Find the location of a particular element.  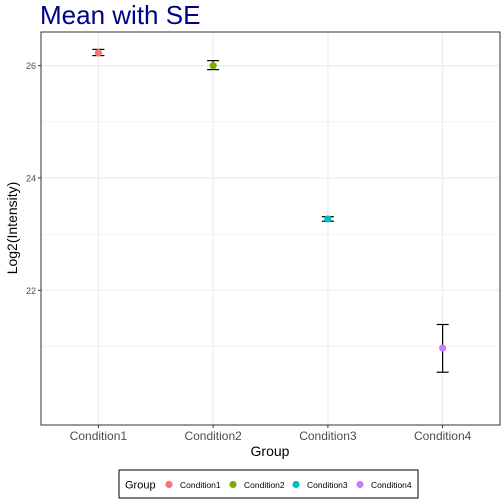

chart-title: Mean with SE is located at coordinates (120, 15).